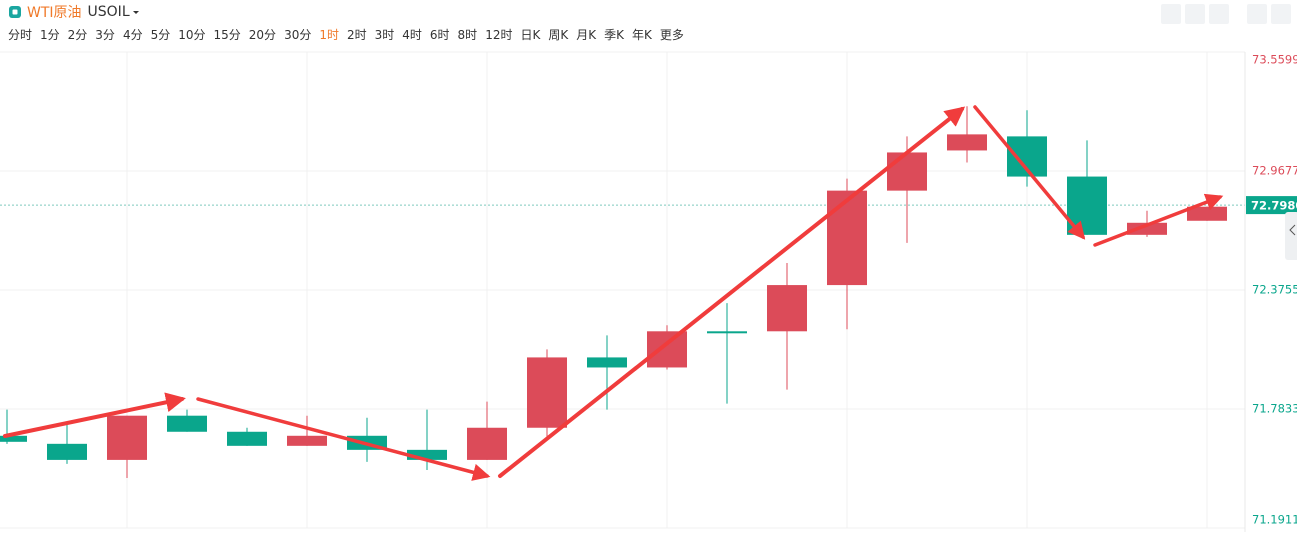 Image resolution: width=1297 pixels, height=547 pixels. What do you see at coordinates (262, 35) in the screenshot?
I see `interval-option: 20分` at bounding box center [262, 35].